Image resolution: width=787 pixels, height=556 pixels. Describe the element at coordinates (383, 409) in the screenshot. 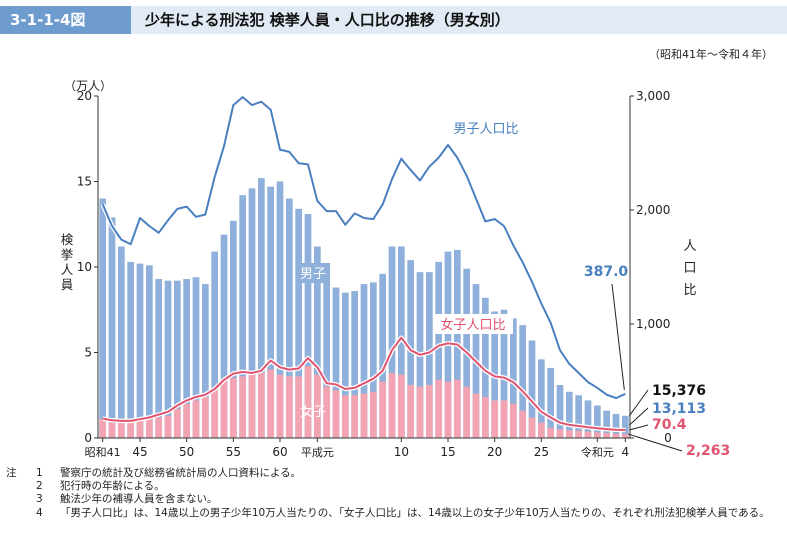

I see `female-bar-1996` at that location.